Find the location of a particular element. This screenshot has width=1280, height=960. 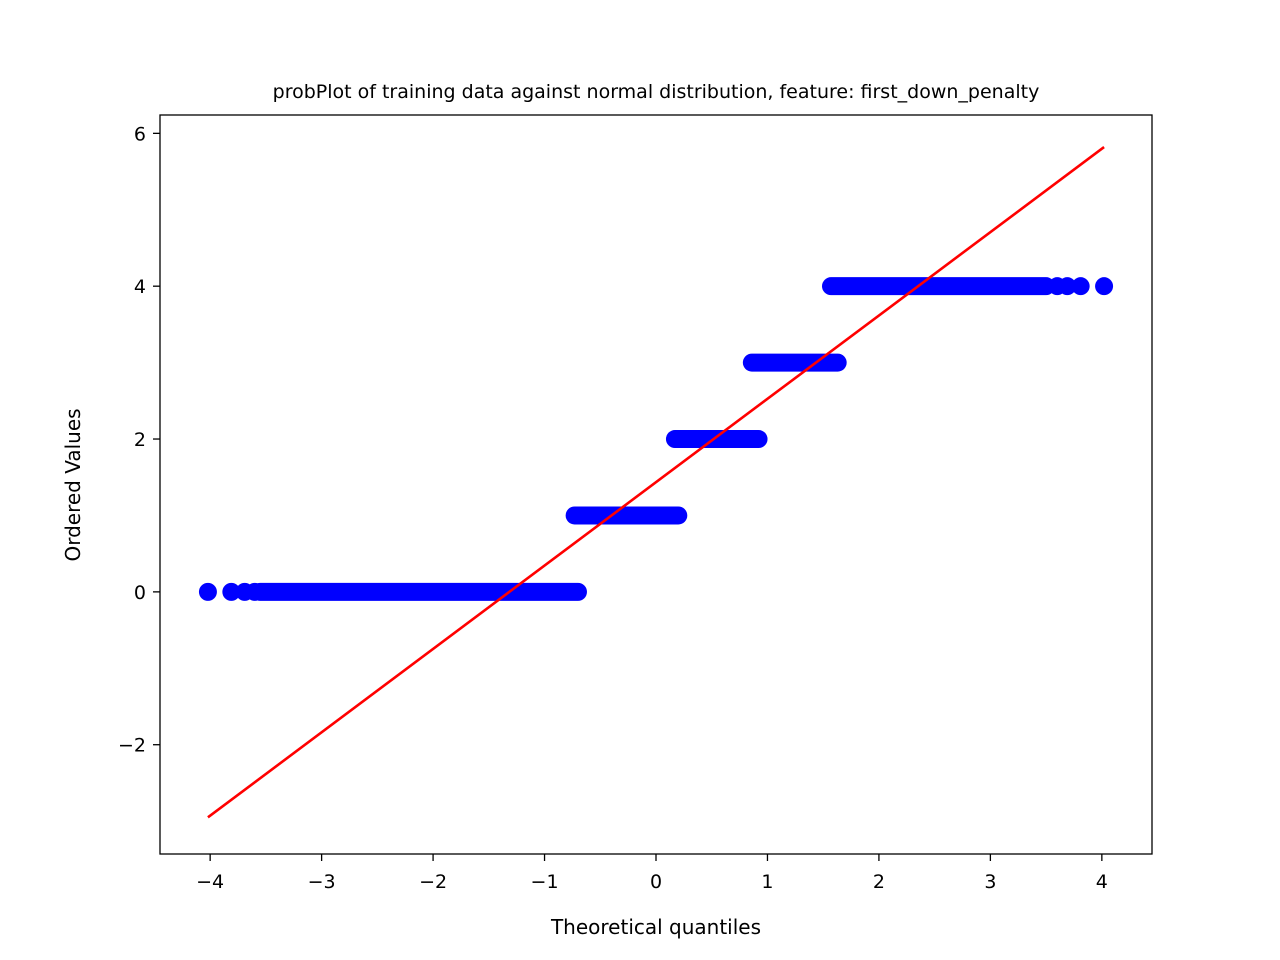

x-axis-label: Theoretical quantiles is located at coordinates (655, 927).